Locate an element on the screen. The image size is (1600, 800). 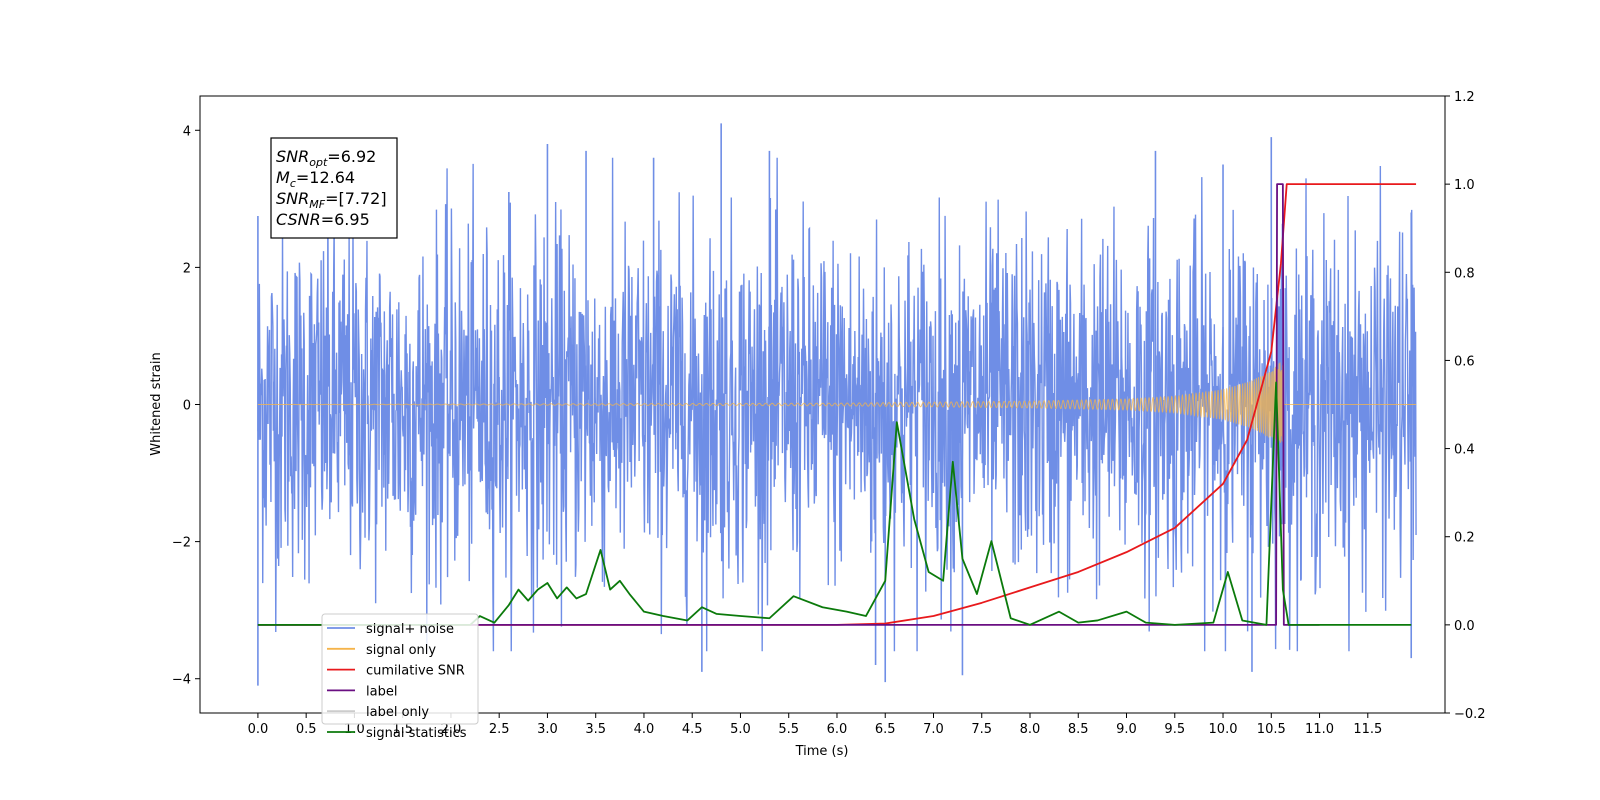
legend-label: signal statistics is located at coordinates (416, 733).